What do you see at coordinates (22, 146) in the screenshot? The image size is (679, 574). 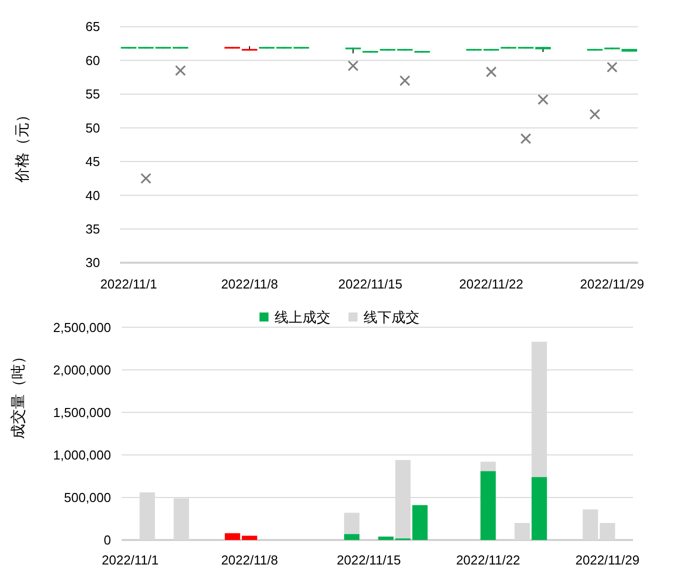 I see `y-axis-title: 价格（元）` at bounding box center [22, 146].